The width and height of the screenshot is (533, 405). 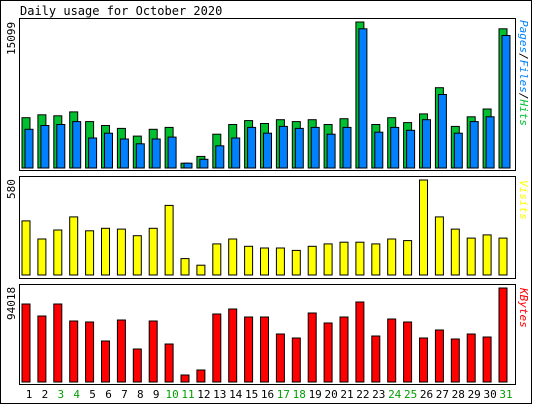 What do you see at coordinates (124, 394) in the screenshot?
I see `day-tick-label: 7` at bounding box center [124, 394].